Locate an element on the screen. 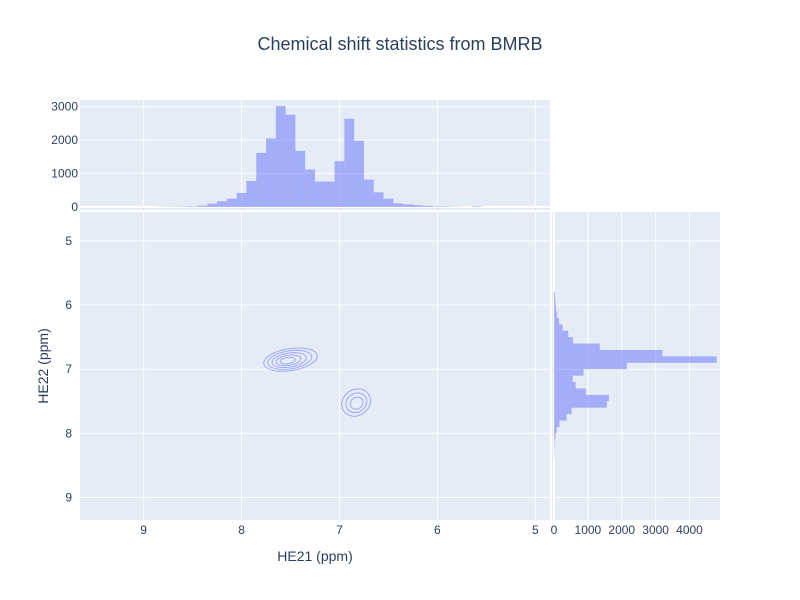 The image size is (800, 600). right-count-tick-label: 4000 is located at coordinates (689, 530).